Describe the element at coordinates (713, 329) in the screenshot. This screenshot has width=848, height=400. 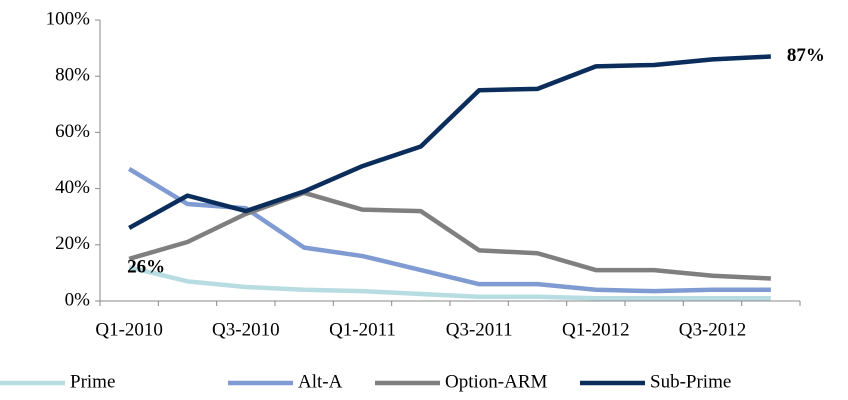
I see `x-tick-label: Q3-2012` at that location.